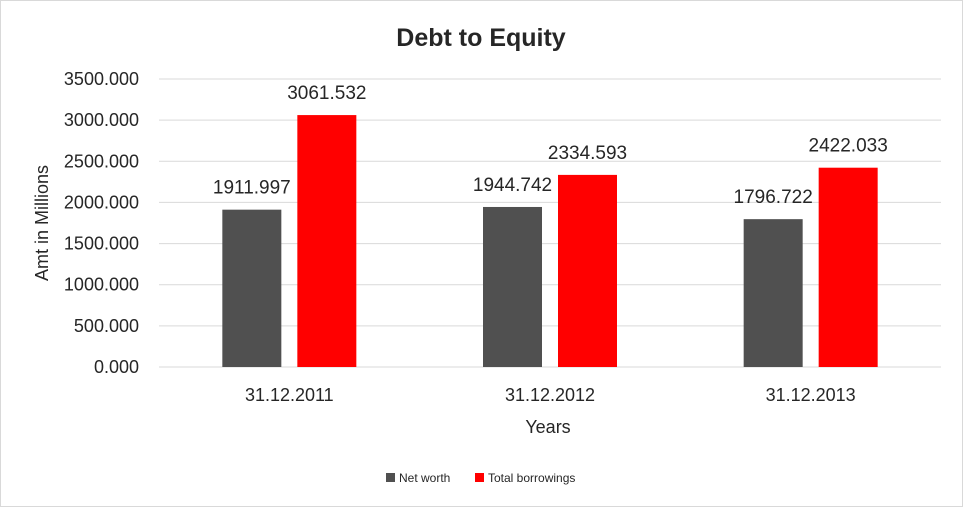 The height and width of the screenshot is (507, 963). I want to click on x-tick-label-1: 31.12.2012, so click(550, 395).